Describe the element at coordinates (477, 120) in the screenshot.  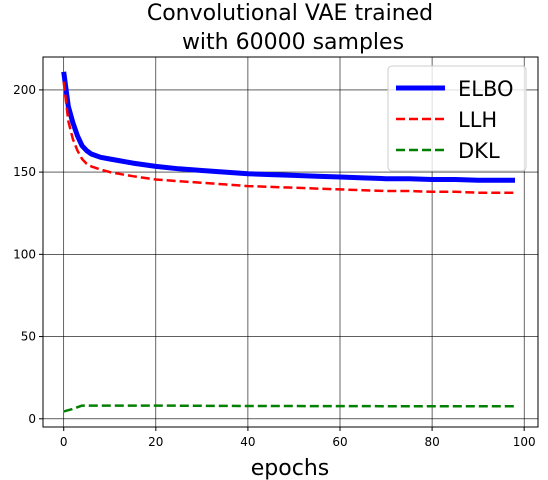
I see `legend-label-llh: LLH` at that location.